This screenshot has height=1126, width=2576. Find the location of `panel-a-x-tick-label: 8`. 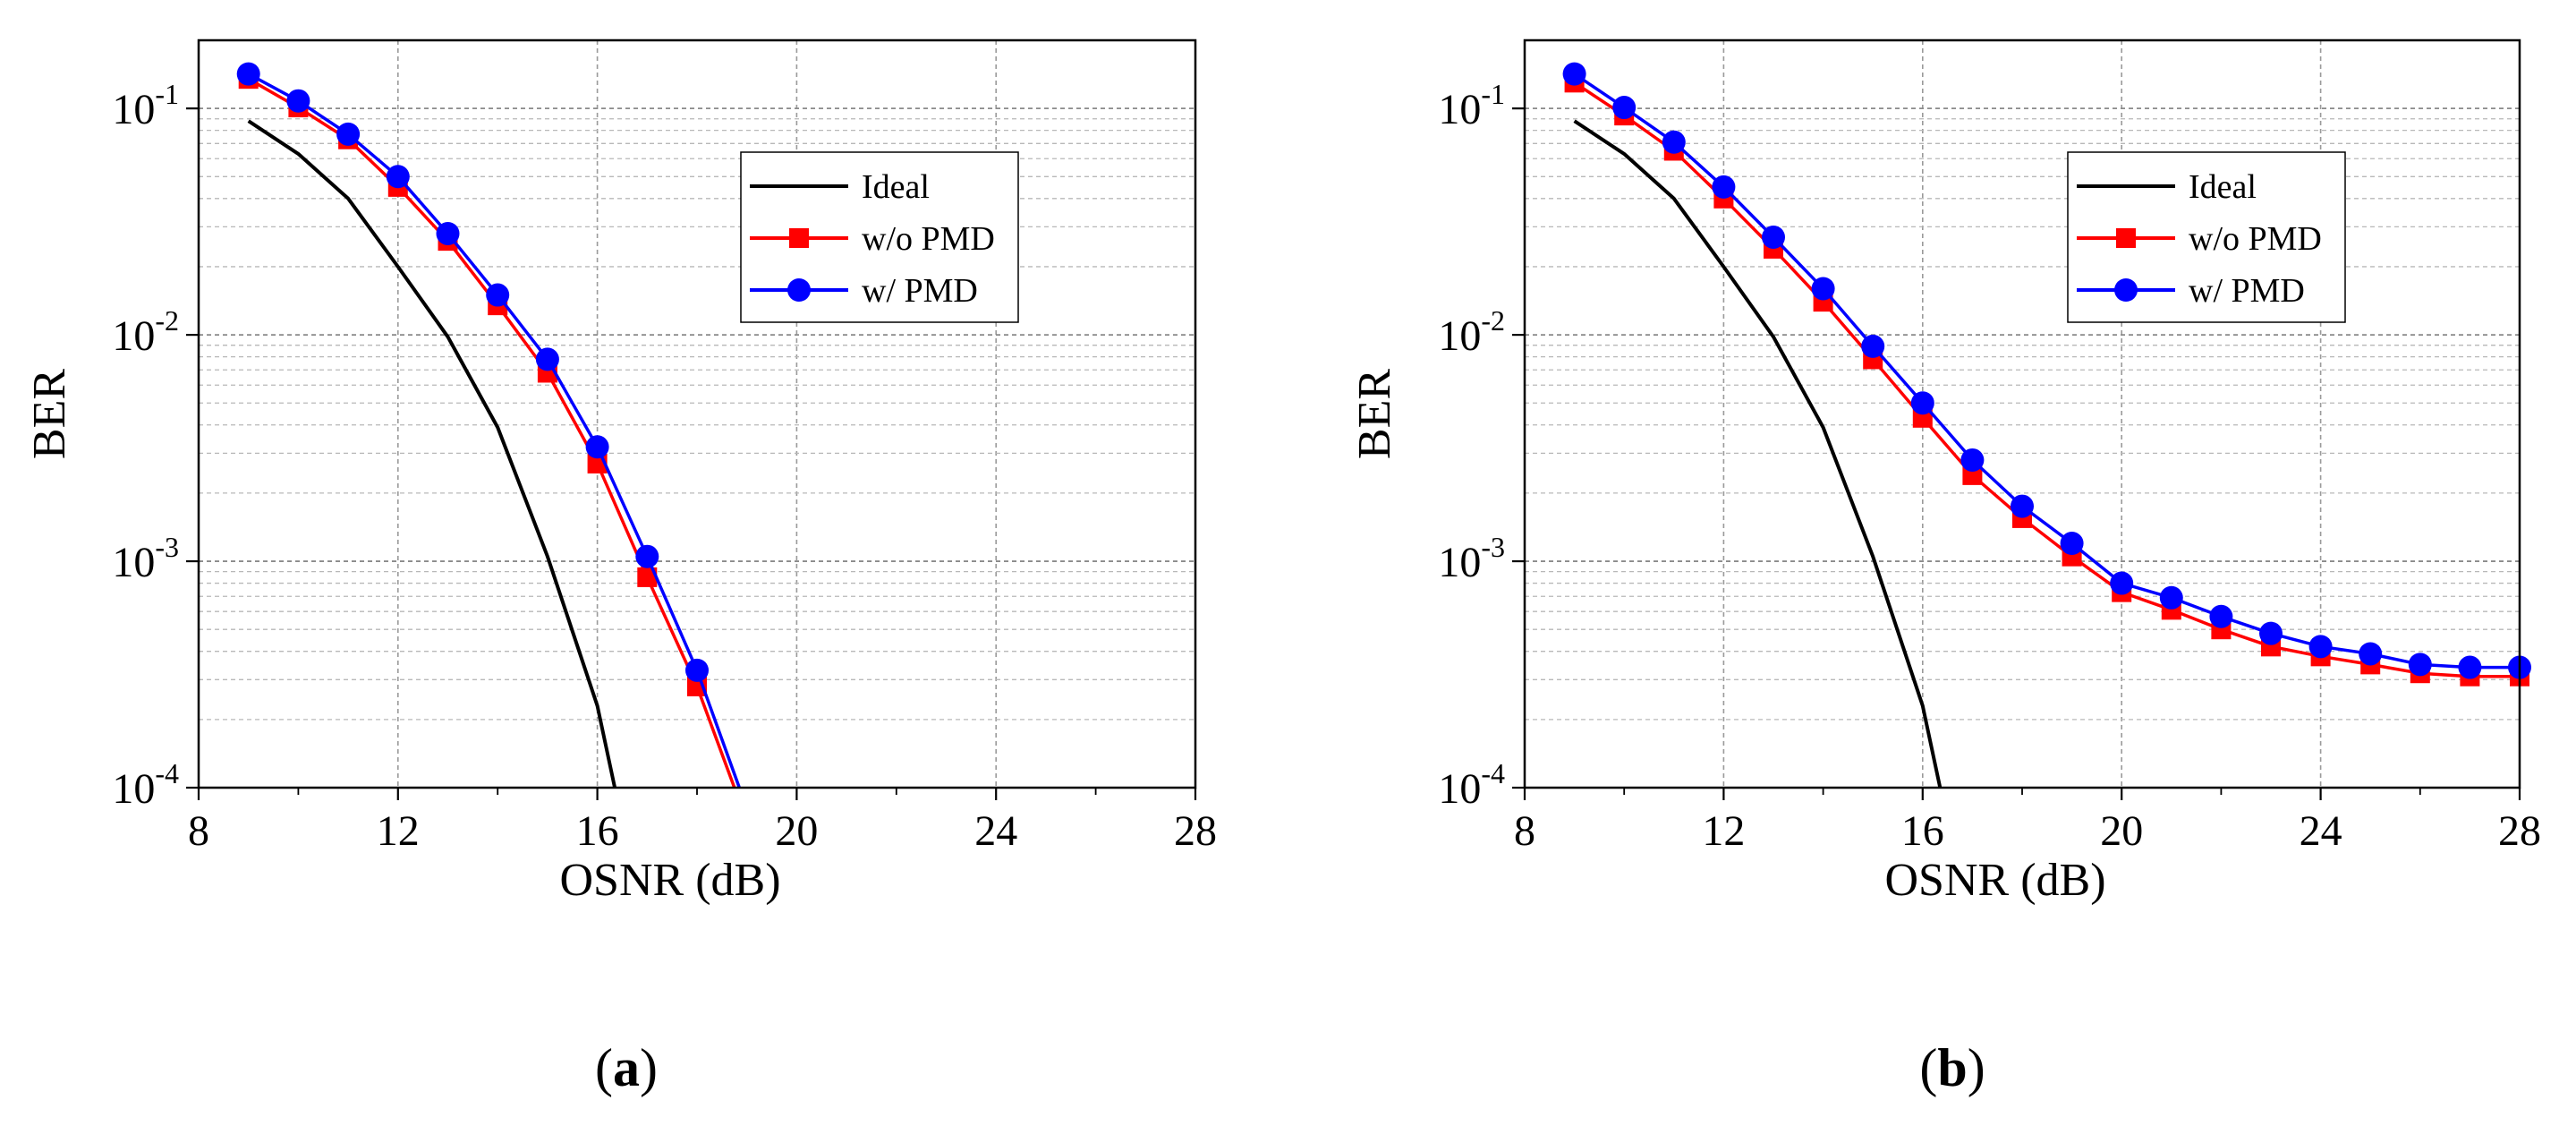

panel-a-x-tick-label: 8 is located at coordinates (198, 831).